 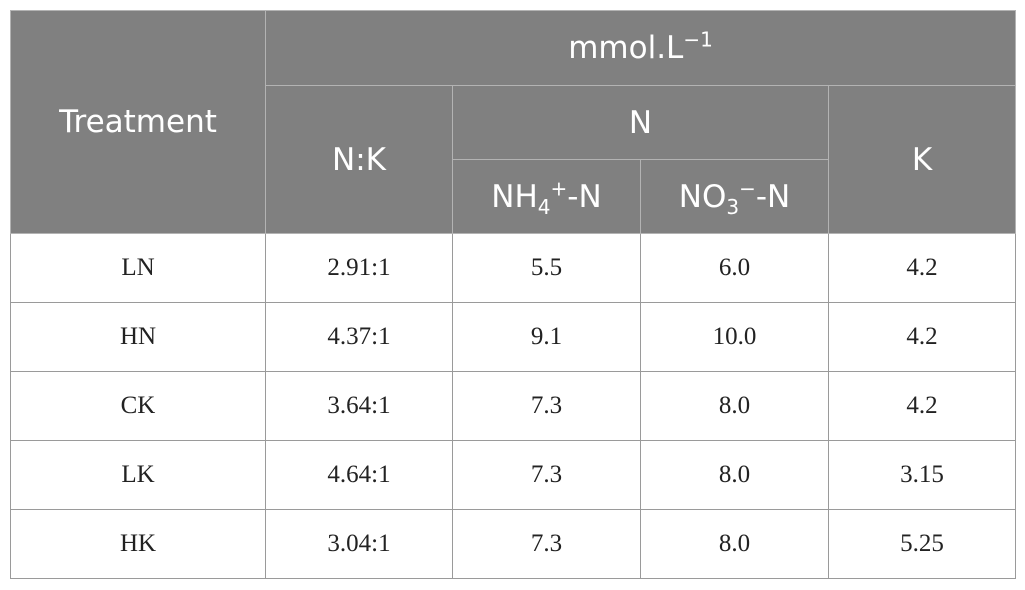 I want to click on table-cell: HN, so click(x=138, y=337).